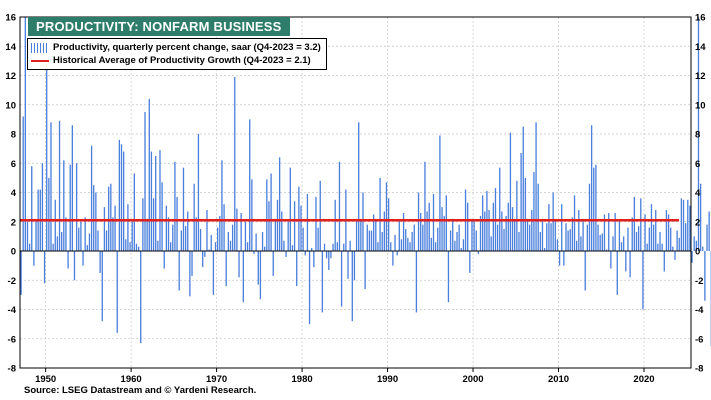  Describe the element at coordinates (699, 339) in the screenshot. I see `y-tick-label-right: -6` at that location.